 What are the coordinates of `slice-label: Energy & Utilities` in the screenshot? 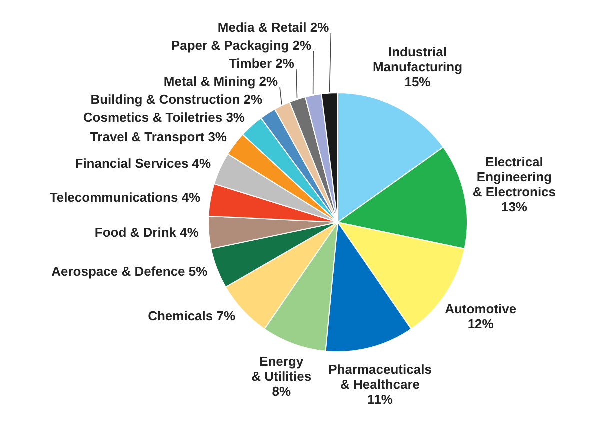 It's located at (282, 369).